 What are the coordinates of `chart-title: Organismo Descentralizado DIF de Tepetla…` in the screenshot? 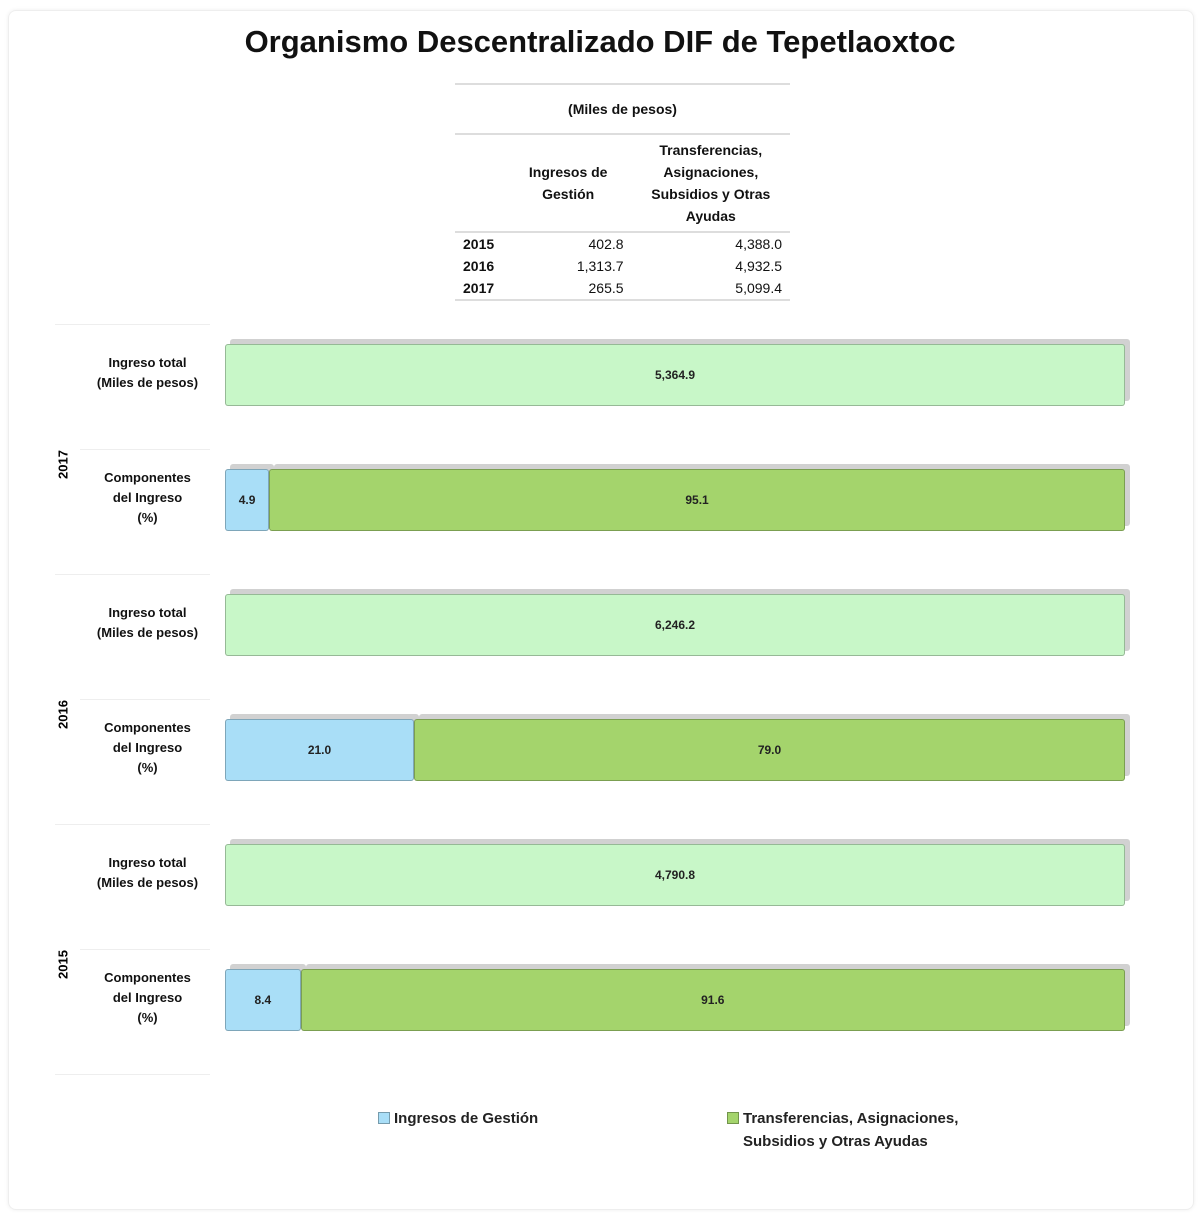 It's located at (600, 41).